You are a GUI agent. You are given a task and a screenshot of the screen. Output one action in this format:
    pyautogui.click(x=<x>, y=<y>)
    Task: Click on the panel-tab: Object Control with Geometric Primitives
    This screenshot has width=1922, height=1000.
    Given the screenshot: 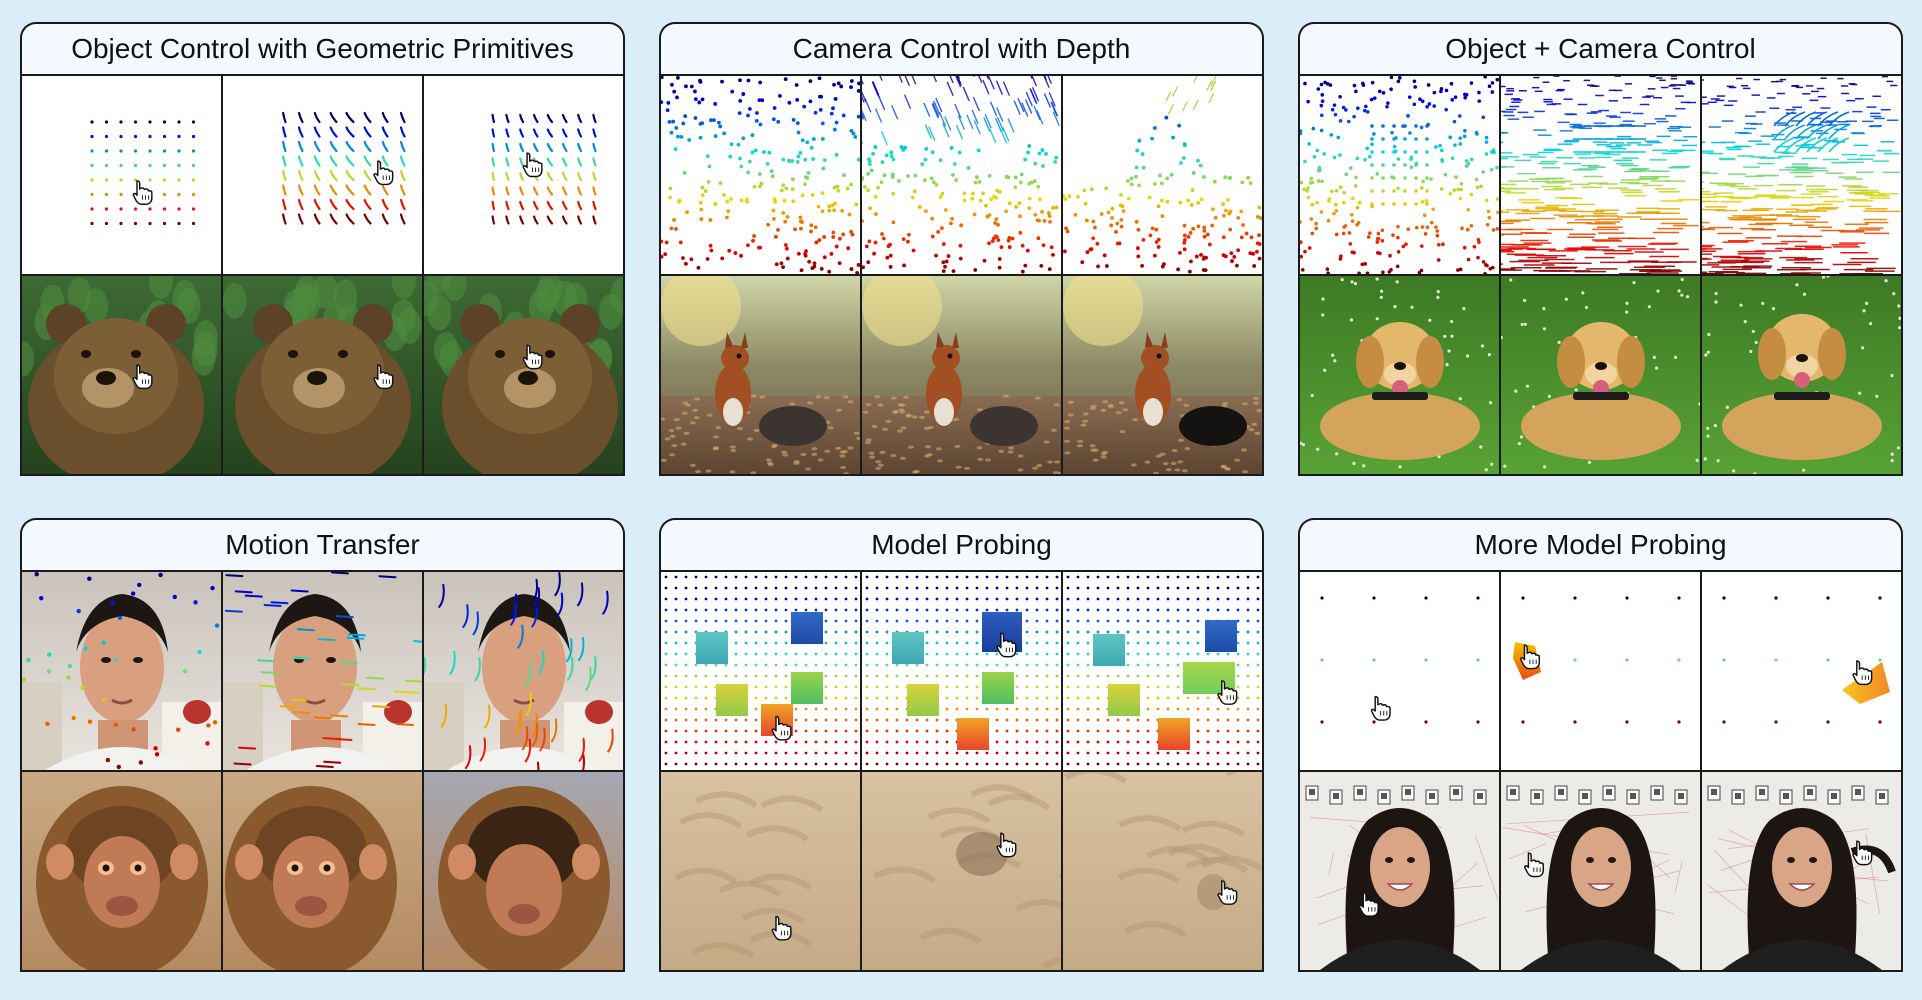 What is the action you would take?
    pyautogui.click(x=322, y=48)
    